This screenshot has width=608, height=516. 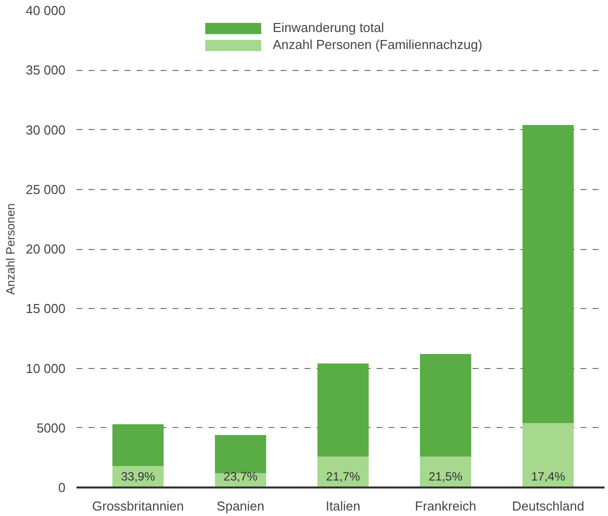 I want to click on legend-label: Einwanderung total, so click(x=328, y=27).